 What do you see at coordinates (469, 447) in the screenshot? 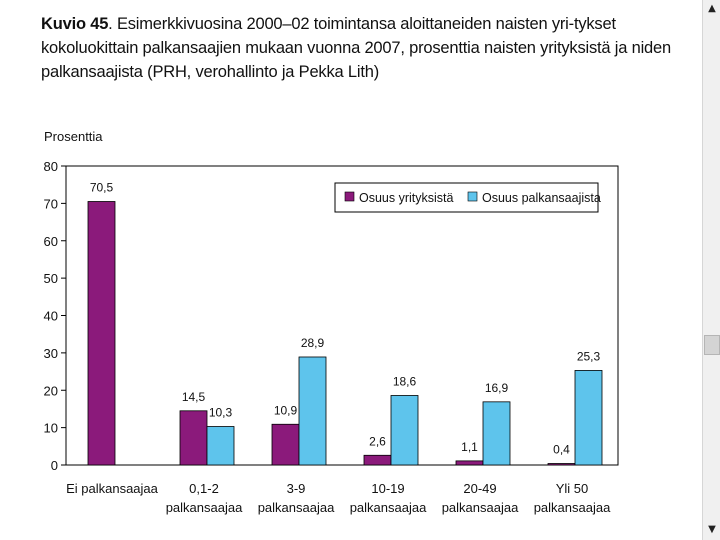
I see `data-label: 1,1` at bounding box center [469, 447].